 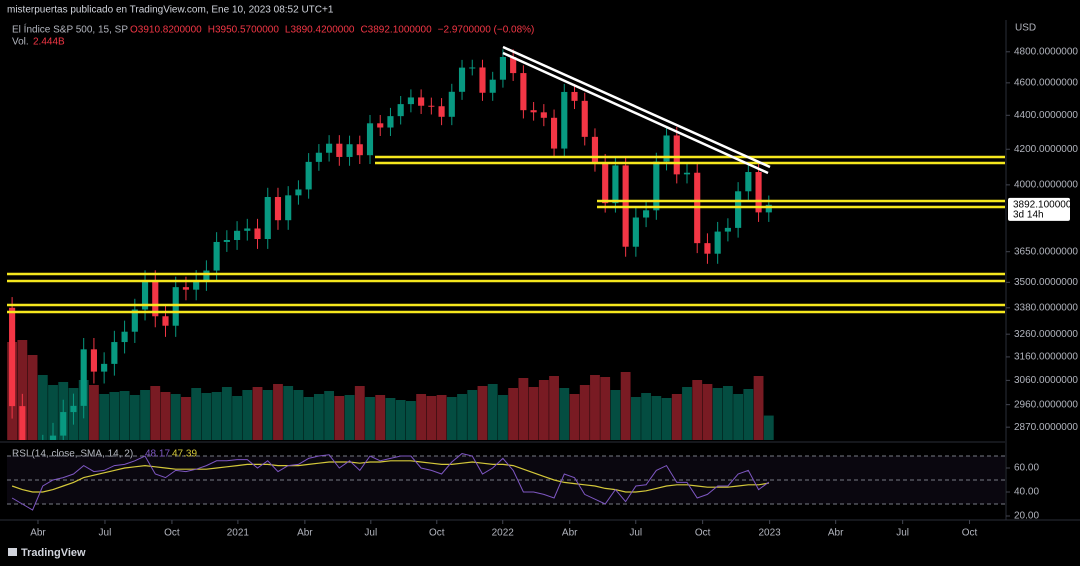 What do you see at coordinates (238, 533) in the screenshot?
I see `x-tick-label: 2021` at bounding box center [238, 533].